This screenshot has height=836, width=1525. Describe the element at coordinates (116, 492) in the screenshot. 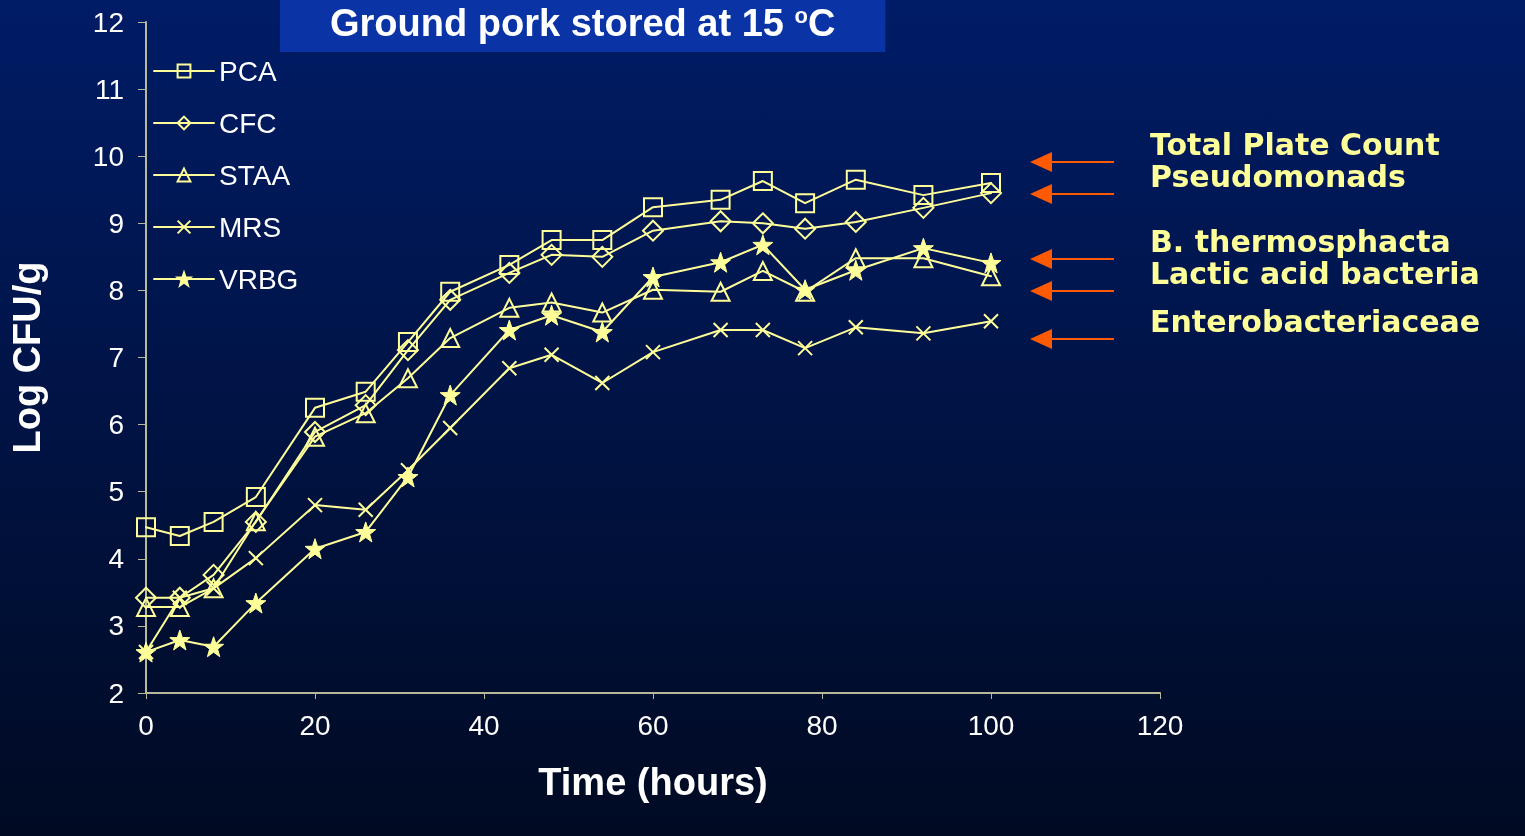

I see `y-tick-label: 5` at that location.